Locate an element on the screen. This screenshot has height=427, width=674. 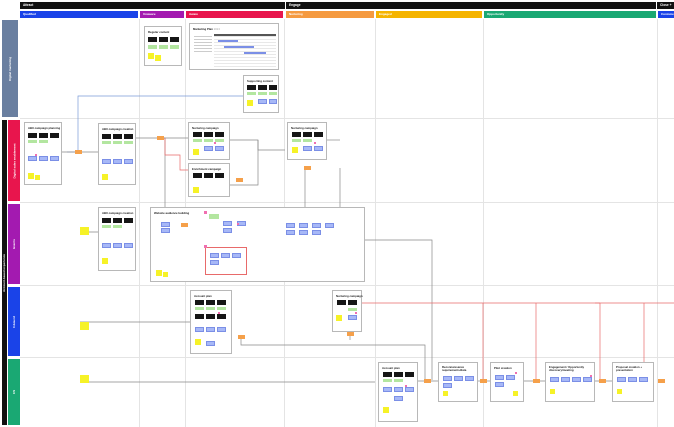
connector is located at coordinates (396, 309).